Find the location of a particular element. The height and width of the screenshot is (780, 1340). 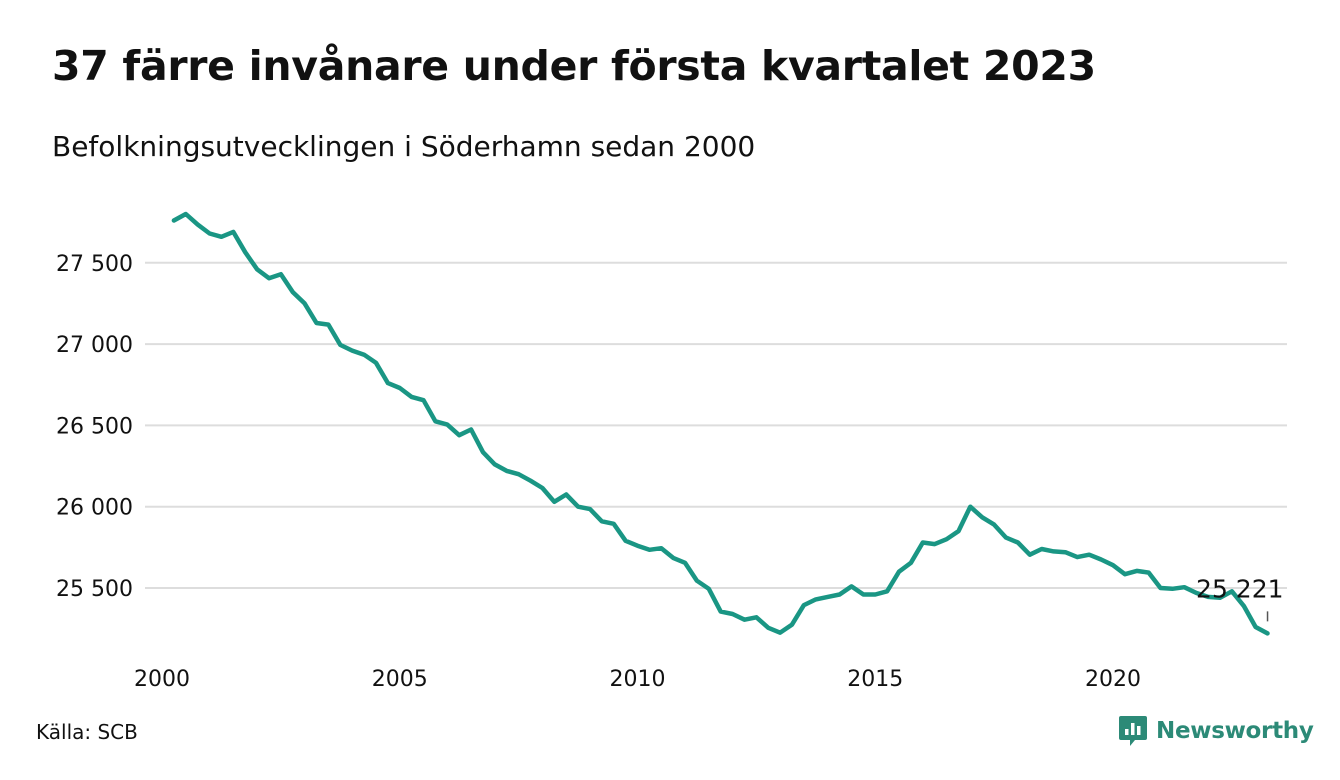

y-axis-ticks: 25 500 26 000 26 500 27 000 27 500 is located at coordinates (94, 427).